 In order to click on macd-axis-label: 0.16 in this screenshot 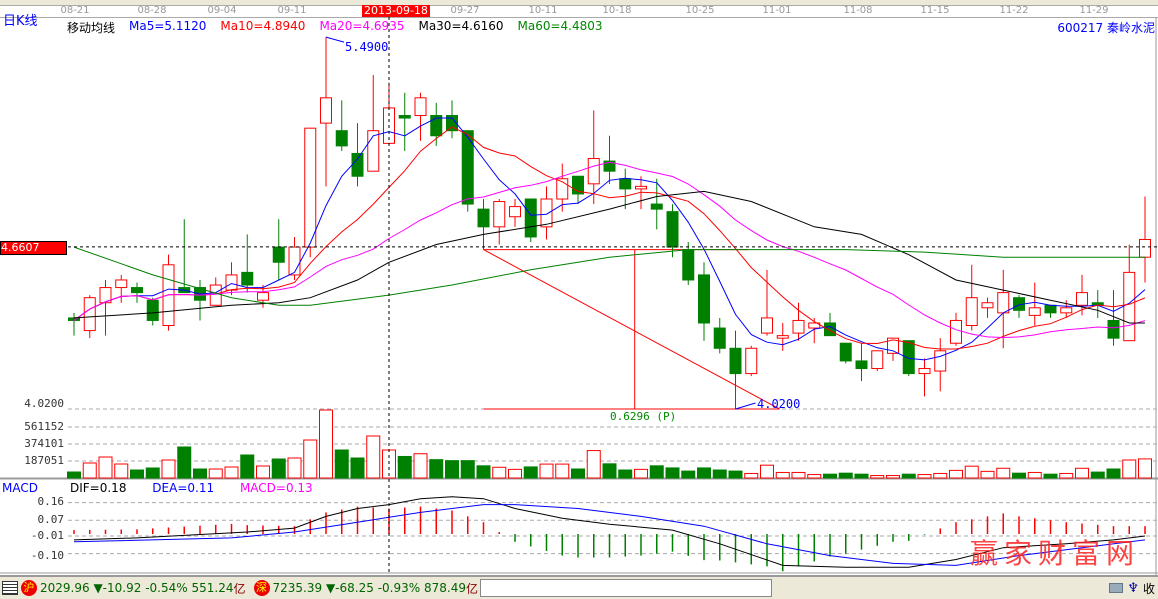, I will do `click(51, 501)`.